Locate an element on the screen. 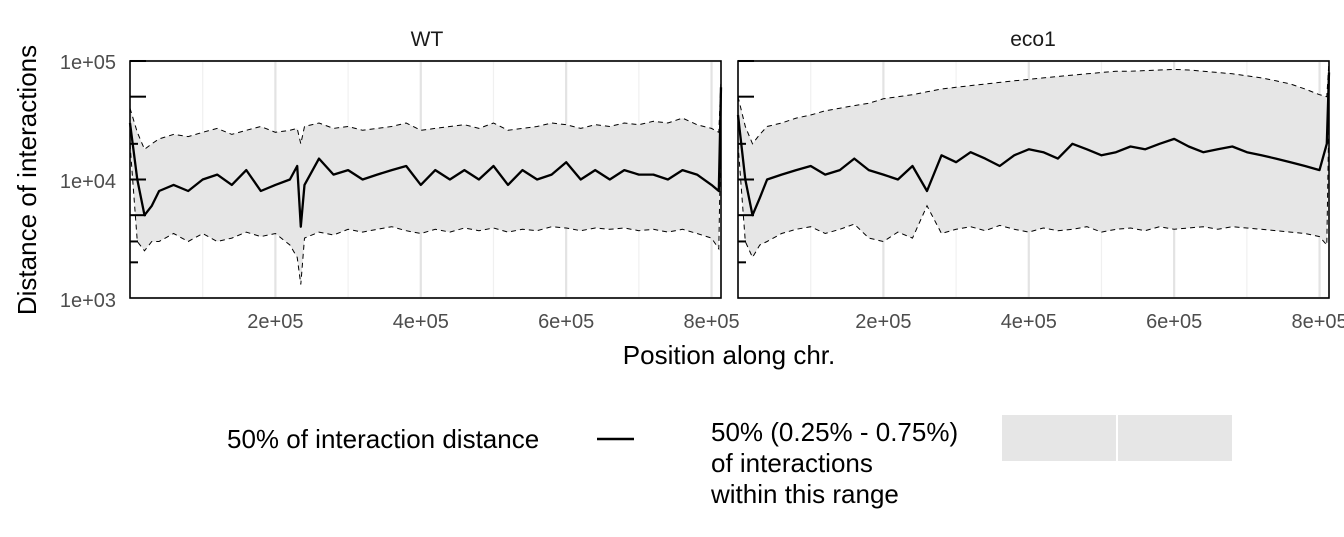  y-tick-label: 1e+04 is located at coordinates (88, 182).